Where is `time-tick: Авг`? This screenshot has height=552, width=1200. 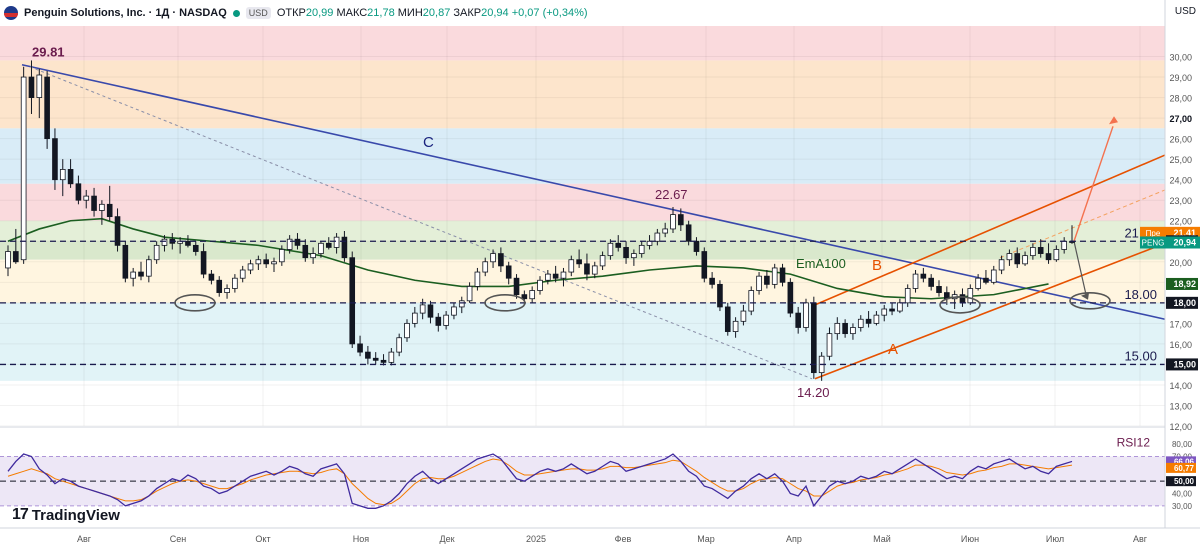
time-tick: Авг is located at coordinates (84, 539).